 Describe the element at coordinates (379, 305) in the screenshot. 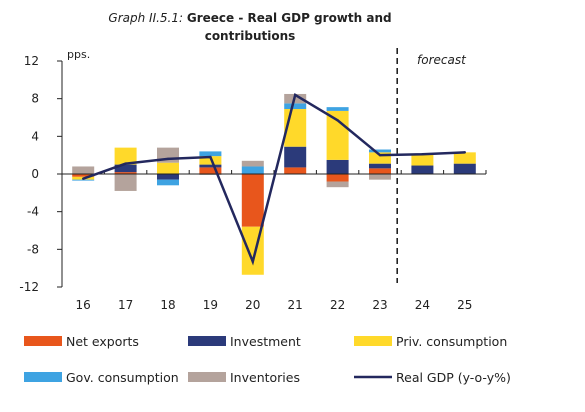

I see `x-tick-label-23: 23` at that location.